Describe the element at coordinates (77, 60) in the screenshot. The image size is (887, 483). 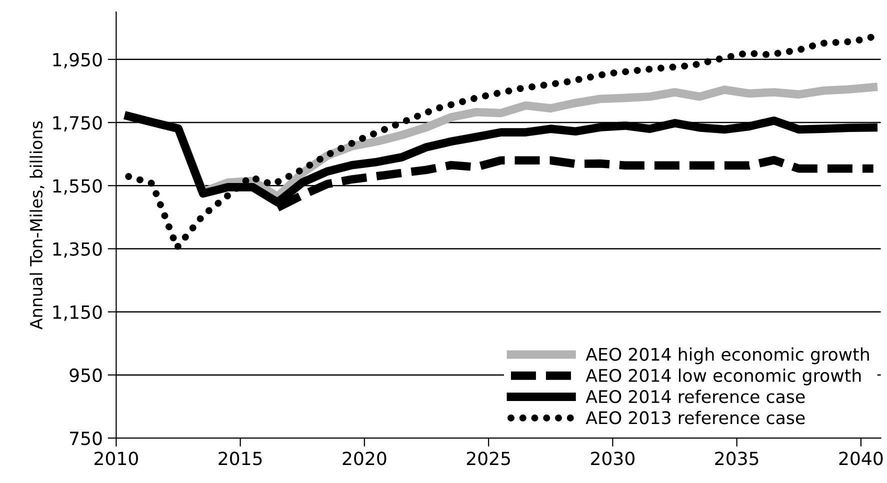
I see `y-tick-label: 1,950` at that location.